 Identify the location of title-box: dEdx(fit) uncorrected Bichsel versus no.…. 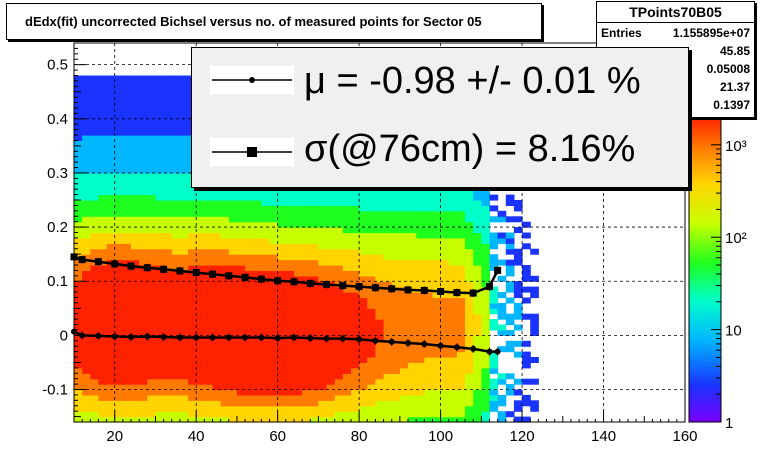
(274, 21).